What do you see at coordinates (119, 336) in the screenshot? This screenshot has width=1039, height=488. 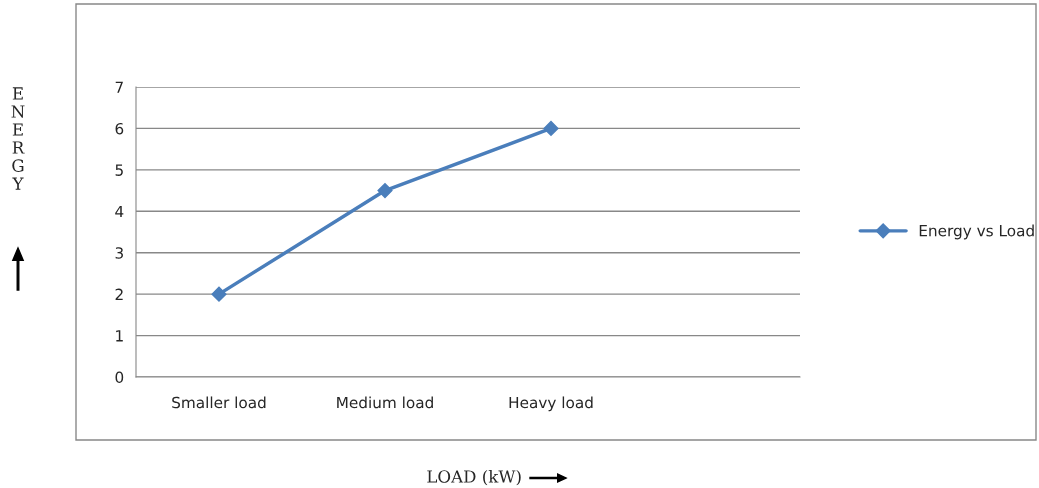 I see `y-tick-label: 1` at bounding box center [119, 336].